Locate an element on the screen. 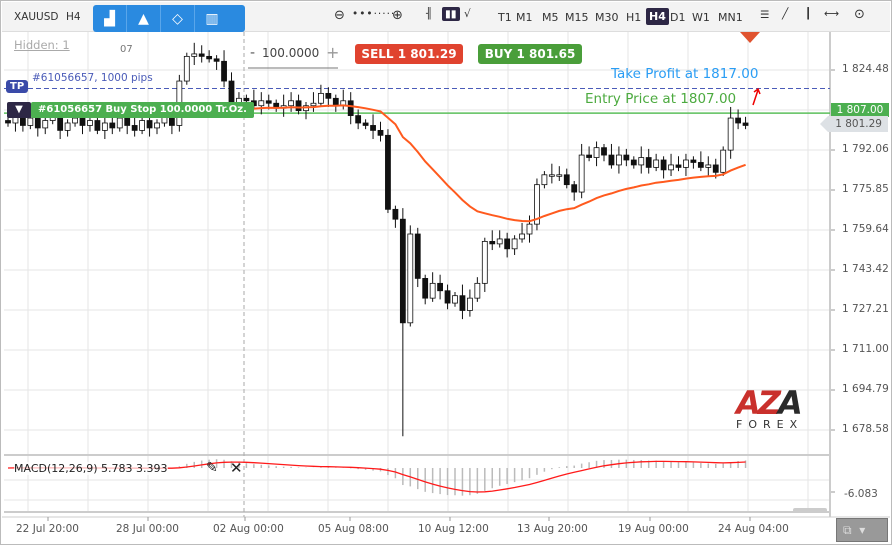  pending-order-label: #61056657 Buy Stop 100.0000 Tr.Oz. is located at coordinates (142, 110).